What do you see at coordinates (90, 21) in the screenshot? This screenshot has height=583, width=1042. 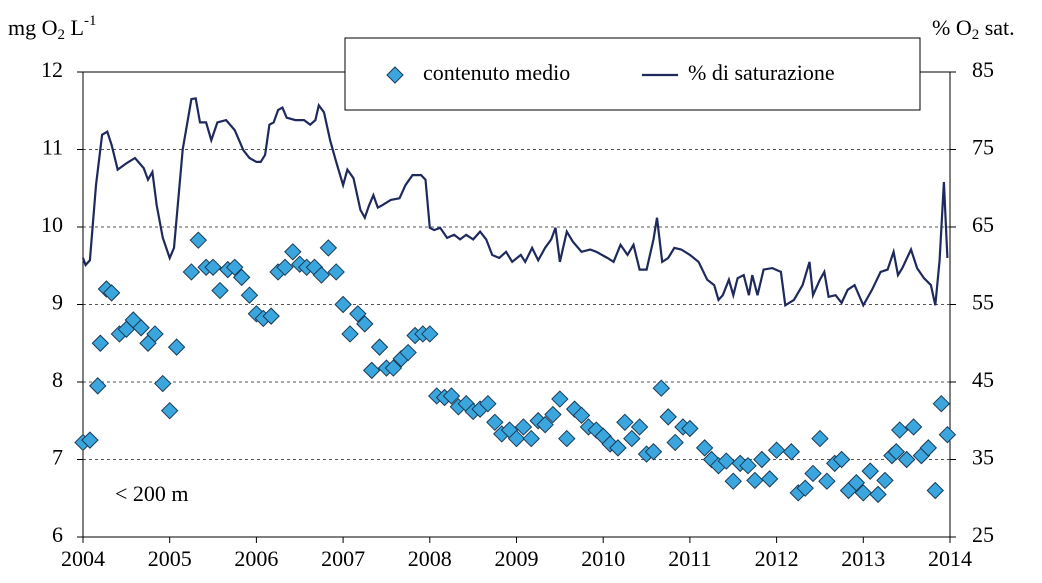 I see `y-label-superscript: -1` at bounding box center [90, 21].